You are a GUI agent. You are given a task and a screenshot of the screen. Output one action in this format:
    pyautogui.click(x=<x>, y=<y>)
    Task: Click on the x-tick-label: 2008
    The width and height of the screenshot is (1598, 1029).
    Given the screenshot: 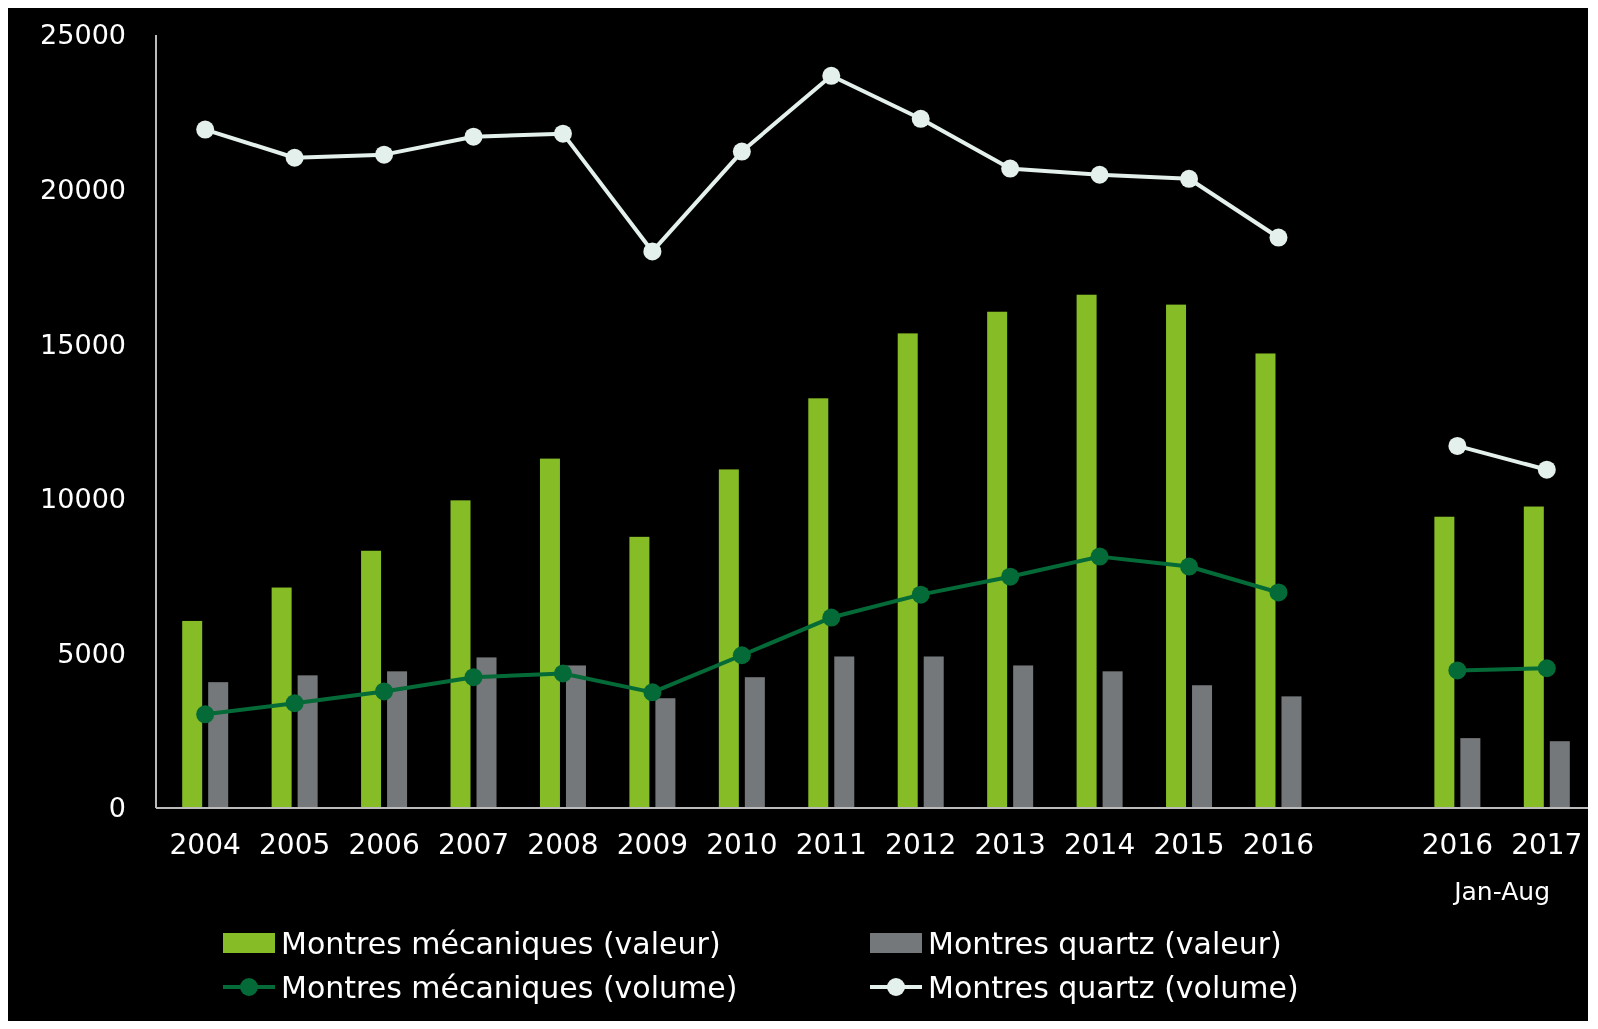 What is the action you would take?
    pyautogui.click(x=563, y=844)
    